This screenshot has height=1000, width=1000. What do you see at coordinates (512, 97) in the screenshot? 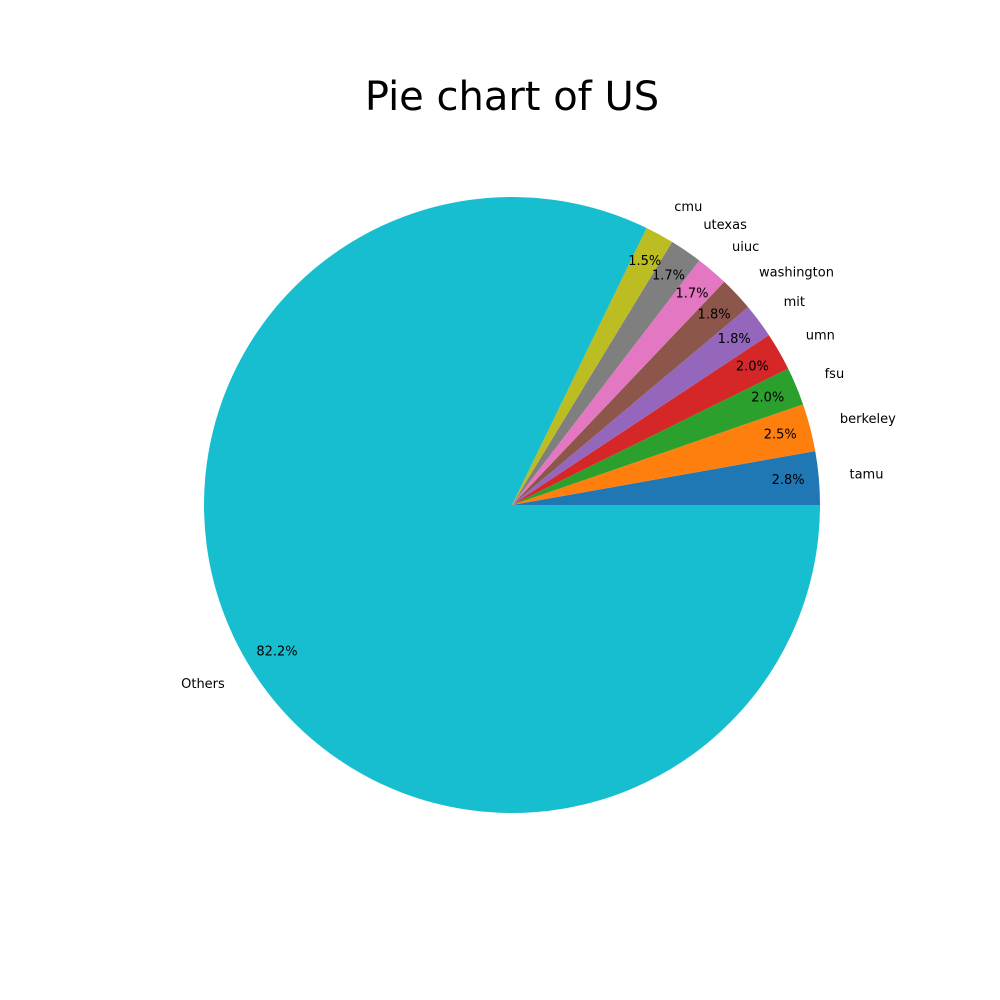
I see `chart-title: Pie chart of US` at bounding box center [512, 97].